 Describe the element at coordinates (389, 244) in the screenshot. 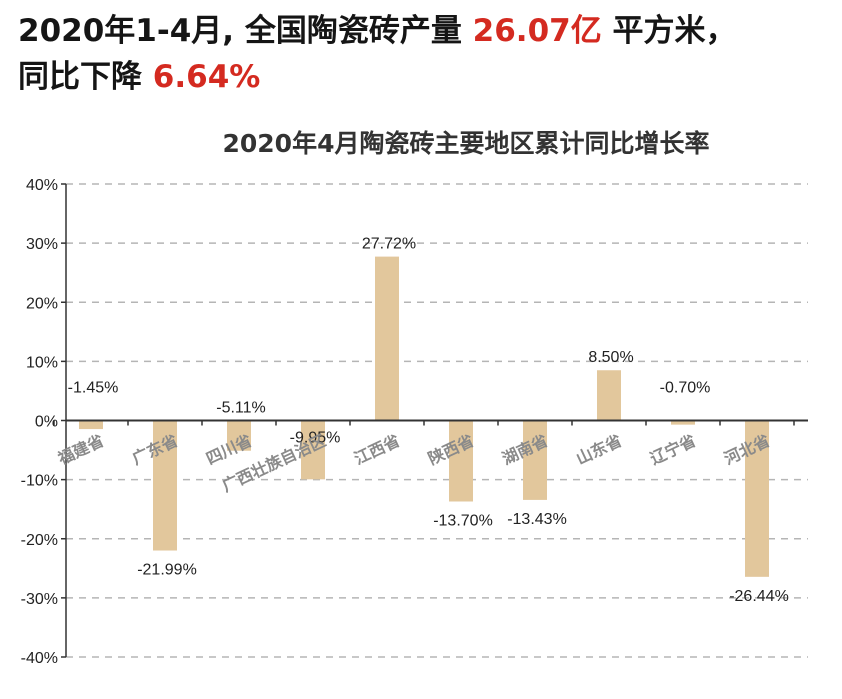

I see `data-label: 27.72%` at that location.